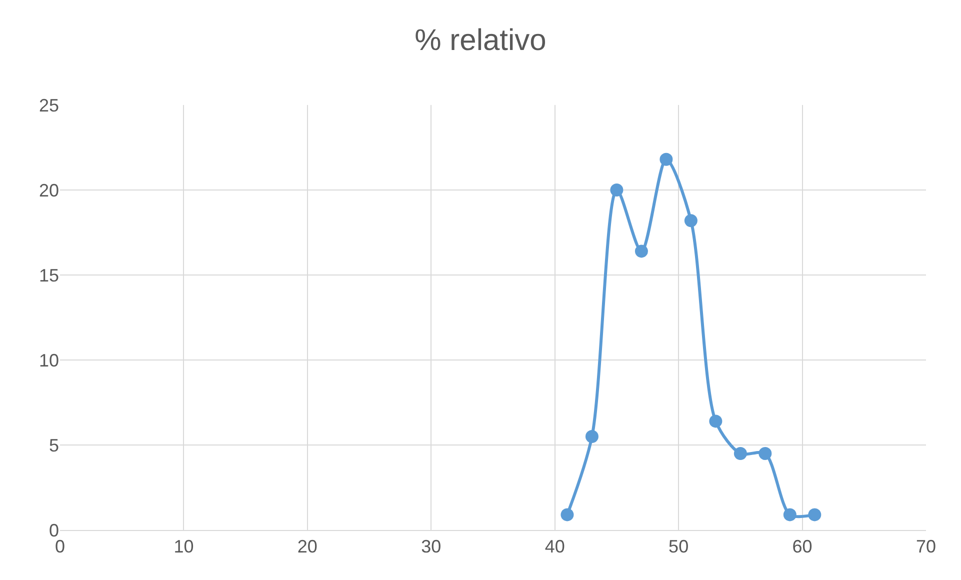 The image size is (961, 580). I want to click on y-tick-label: 10, so click(48, 360).